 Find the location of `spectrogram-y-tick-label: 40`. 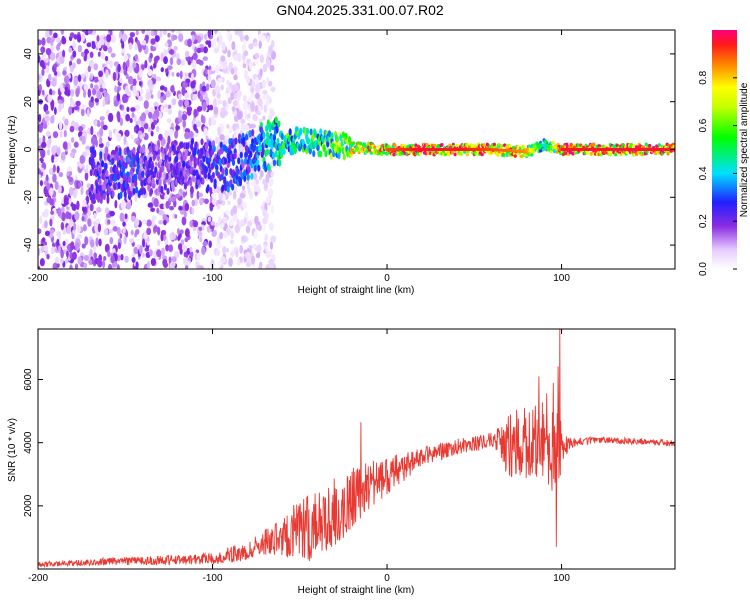

spectrogram-y-tick-label: 40 is located at coordinates (28, 54).